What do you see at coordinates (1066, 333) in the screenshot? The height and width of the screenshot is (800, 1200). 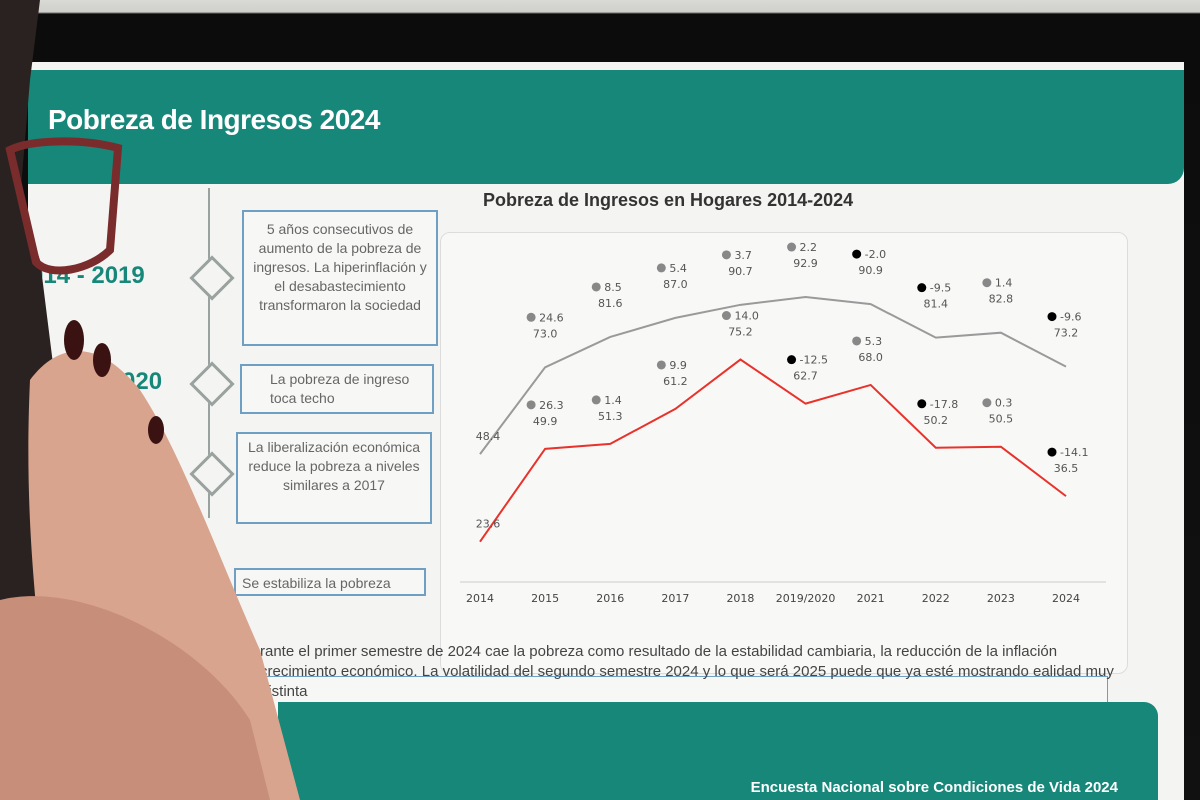 I see `data-label: 73.2` at bounding box center [1066, 333].